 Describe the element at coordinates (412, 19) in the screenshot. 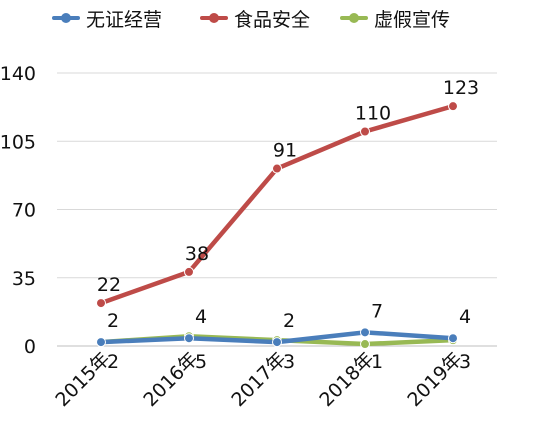

I see `legend-label-false-advertising: 虚假宣传` at that location.